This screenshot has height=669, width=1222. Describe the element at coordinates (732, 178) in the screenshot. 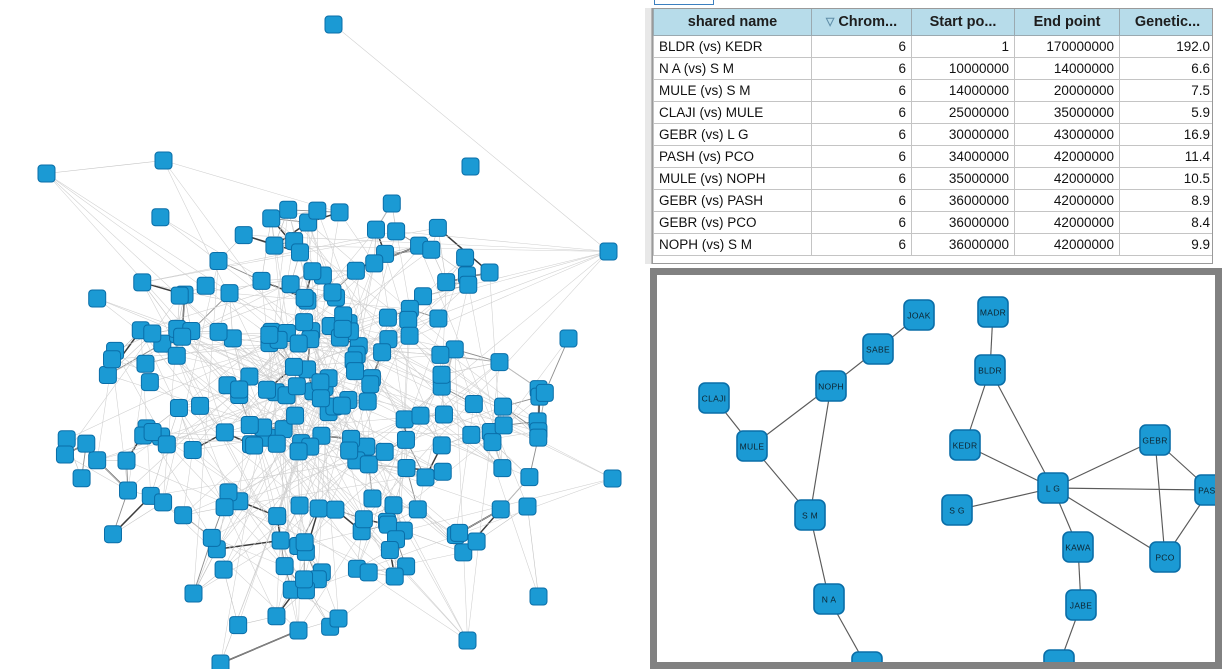

I see `cell-shared-name: MULE (vs) NOPH` at that location.